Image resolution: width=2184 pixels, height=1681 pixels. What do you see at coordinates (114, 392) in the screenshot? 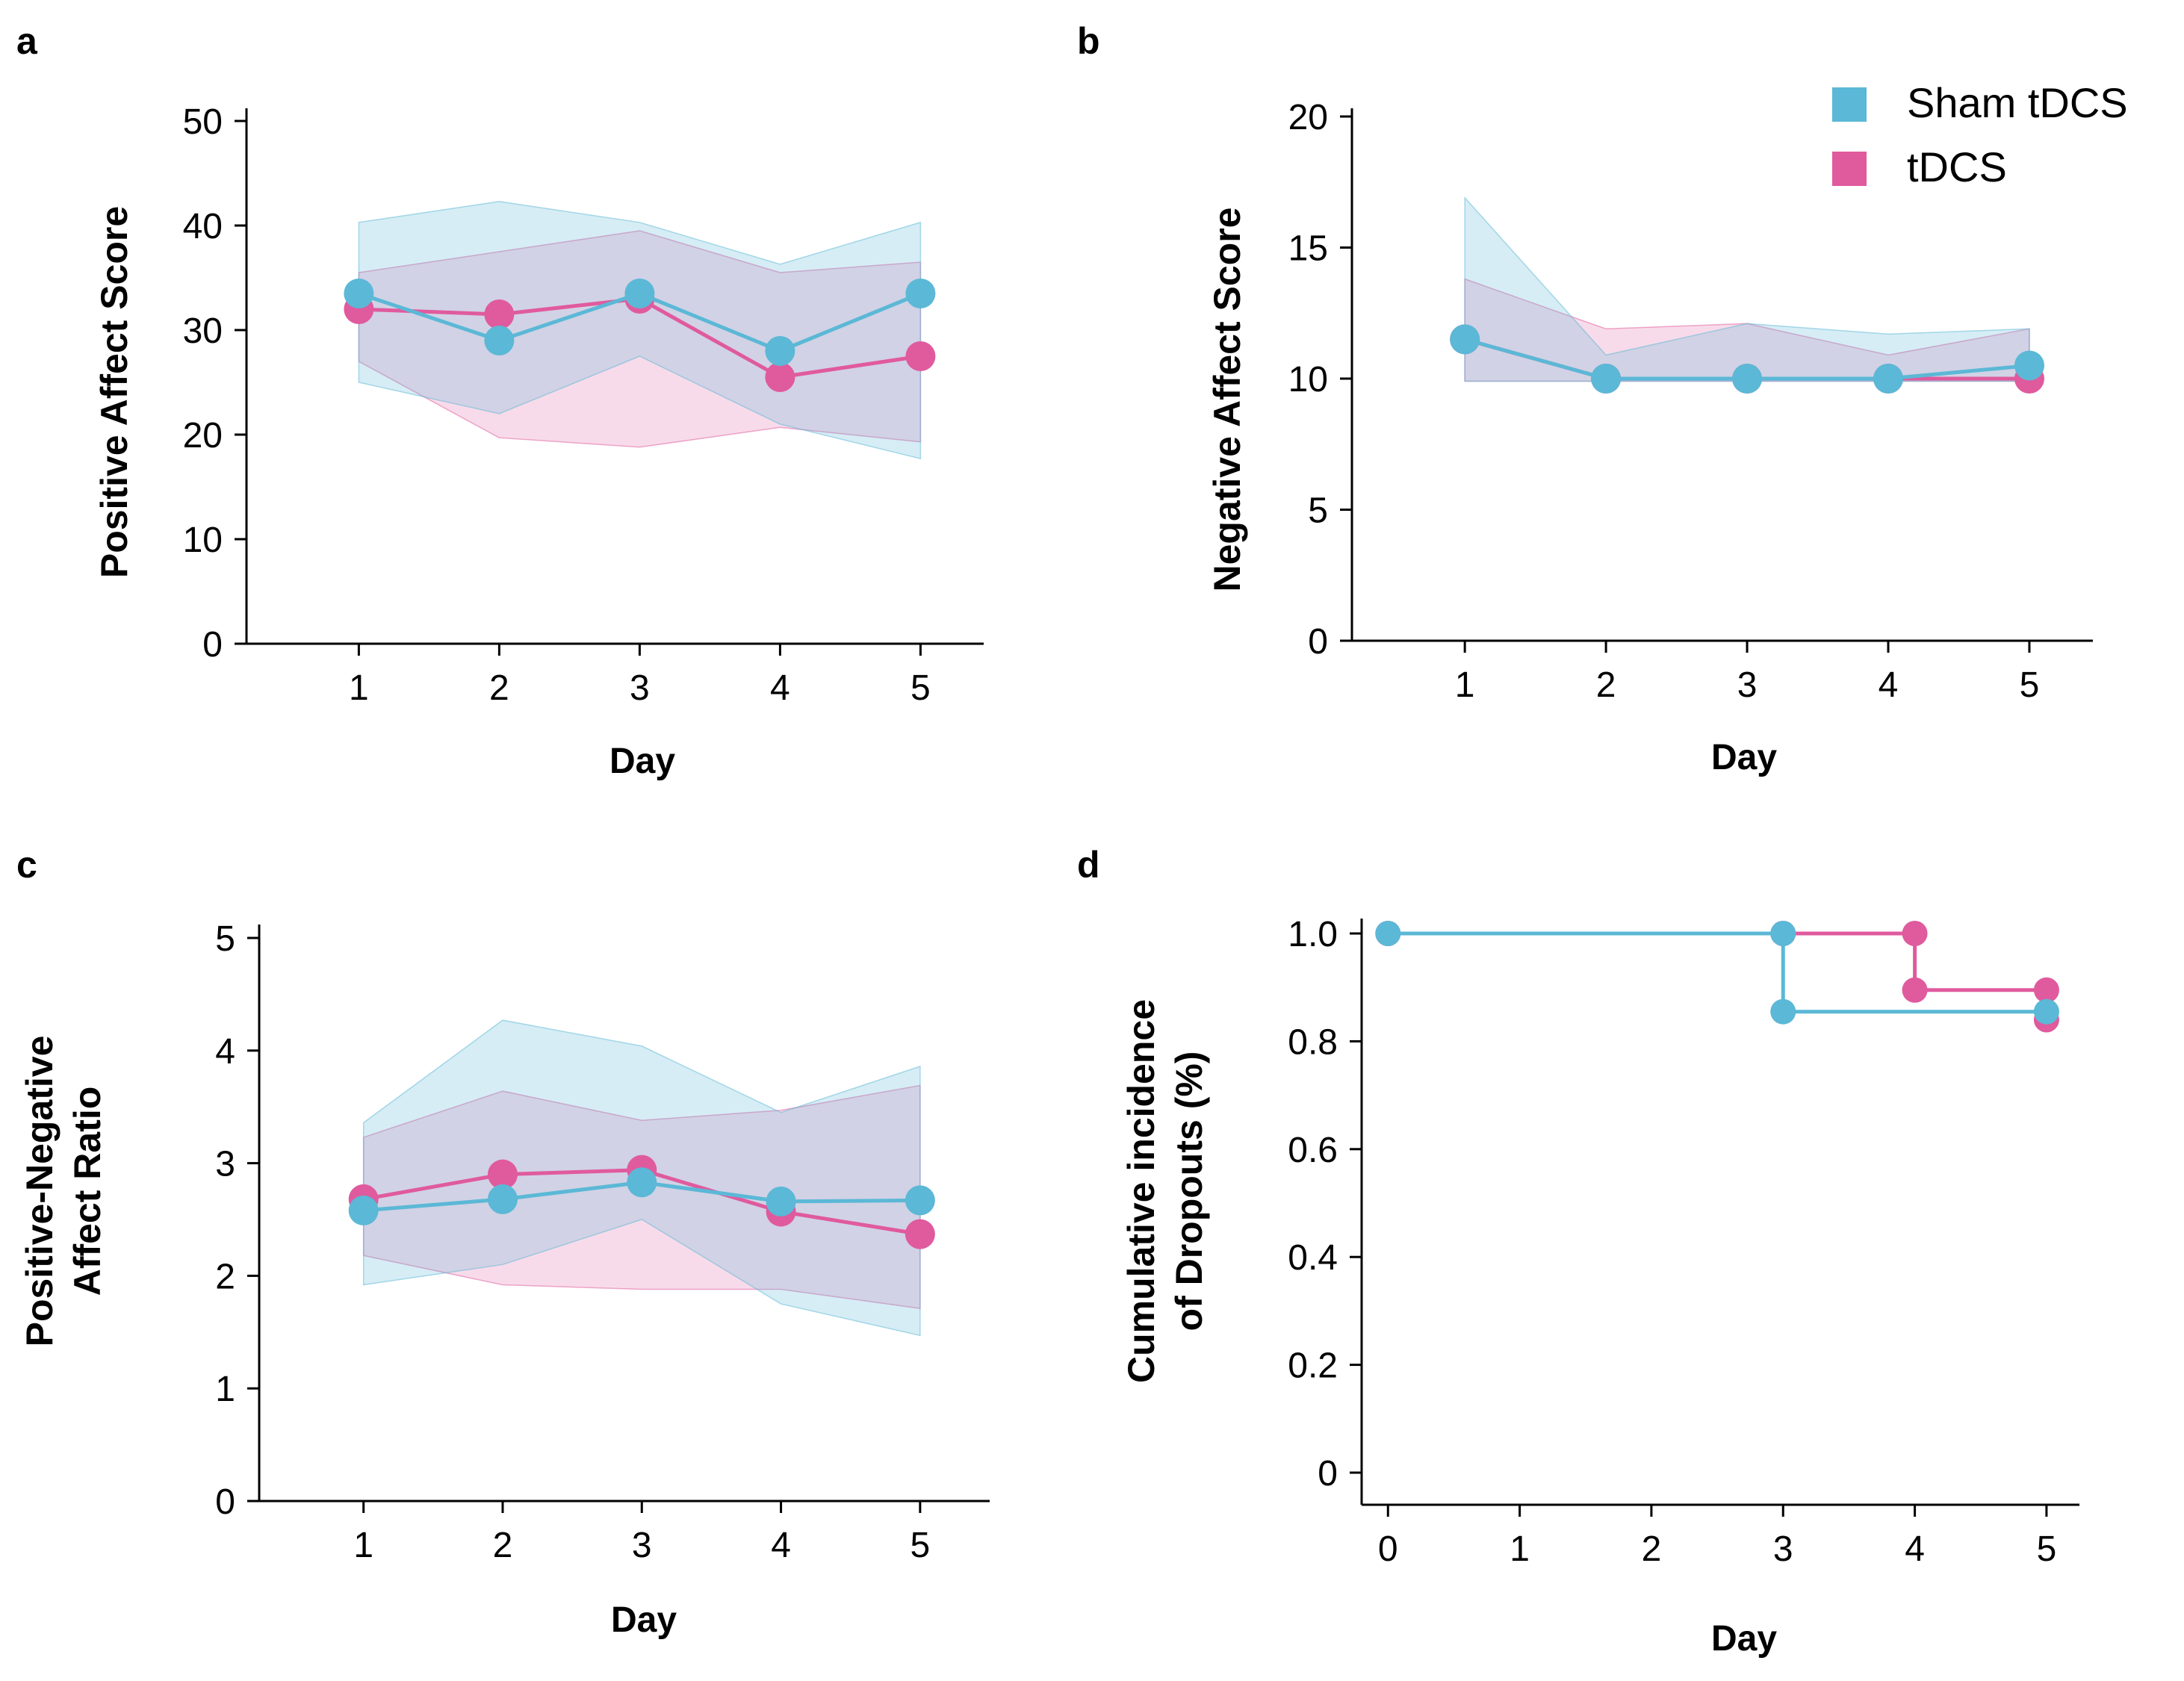
I see `y-axis-label: Positive Affect Score` at bounding box center [114, 392].